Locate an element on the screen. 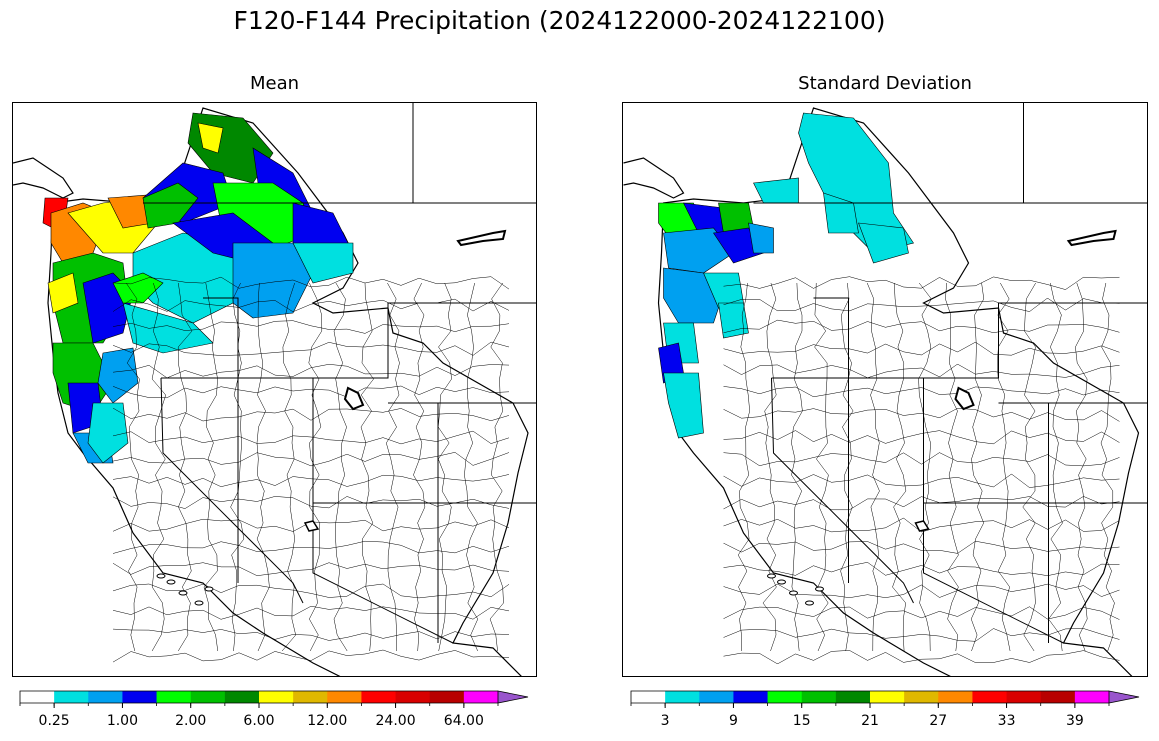 Image resolution: width=1159 pixels, height=741 pixels. colorbar-tick-label: 0.25 is located at coordinates (54, 721).